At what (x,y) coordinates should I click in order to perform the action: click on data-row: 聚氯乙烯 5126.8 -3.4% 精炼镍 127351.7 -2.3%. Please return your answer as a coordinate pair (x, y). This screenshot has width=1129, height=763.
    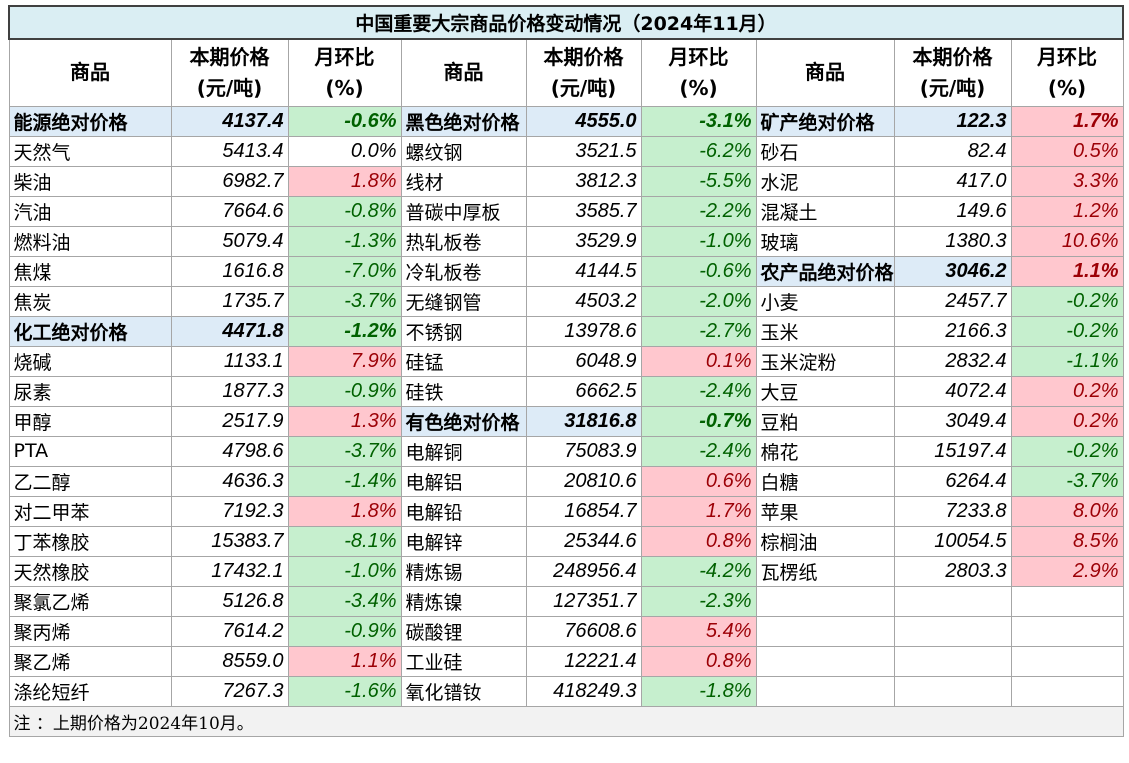
    Looking at the image, I should click on (566, 601).